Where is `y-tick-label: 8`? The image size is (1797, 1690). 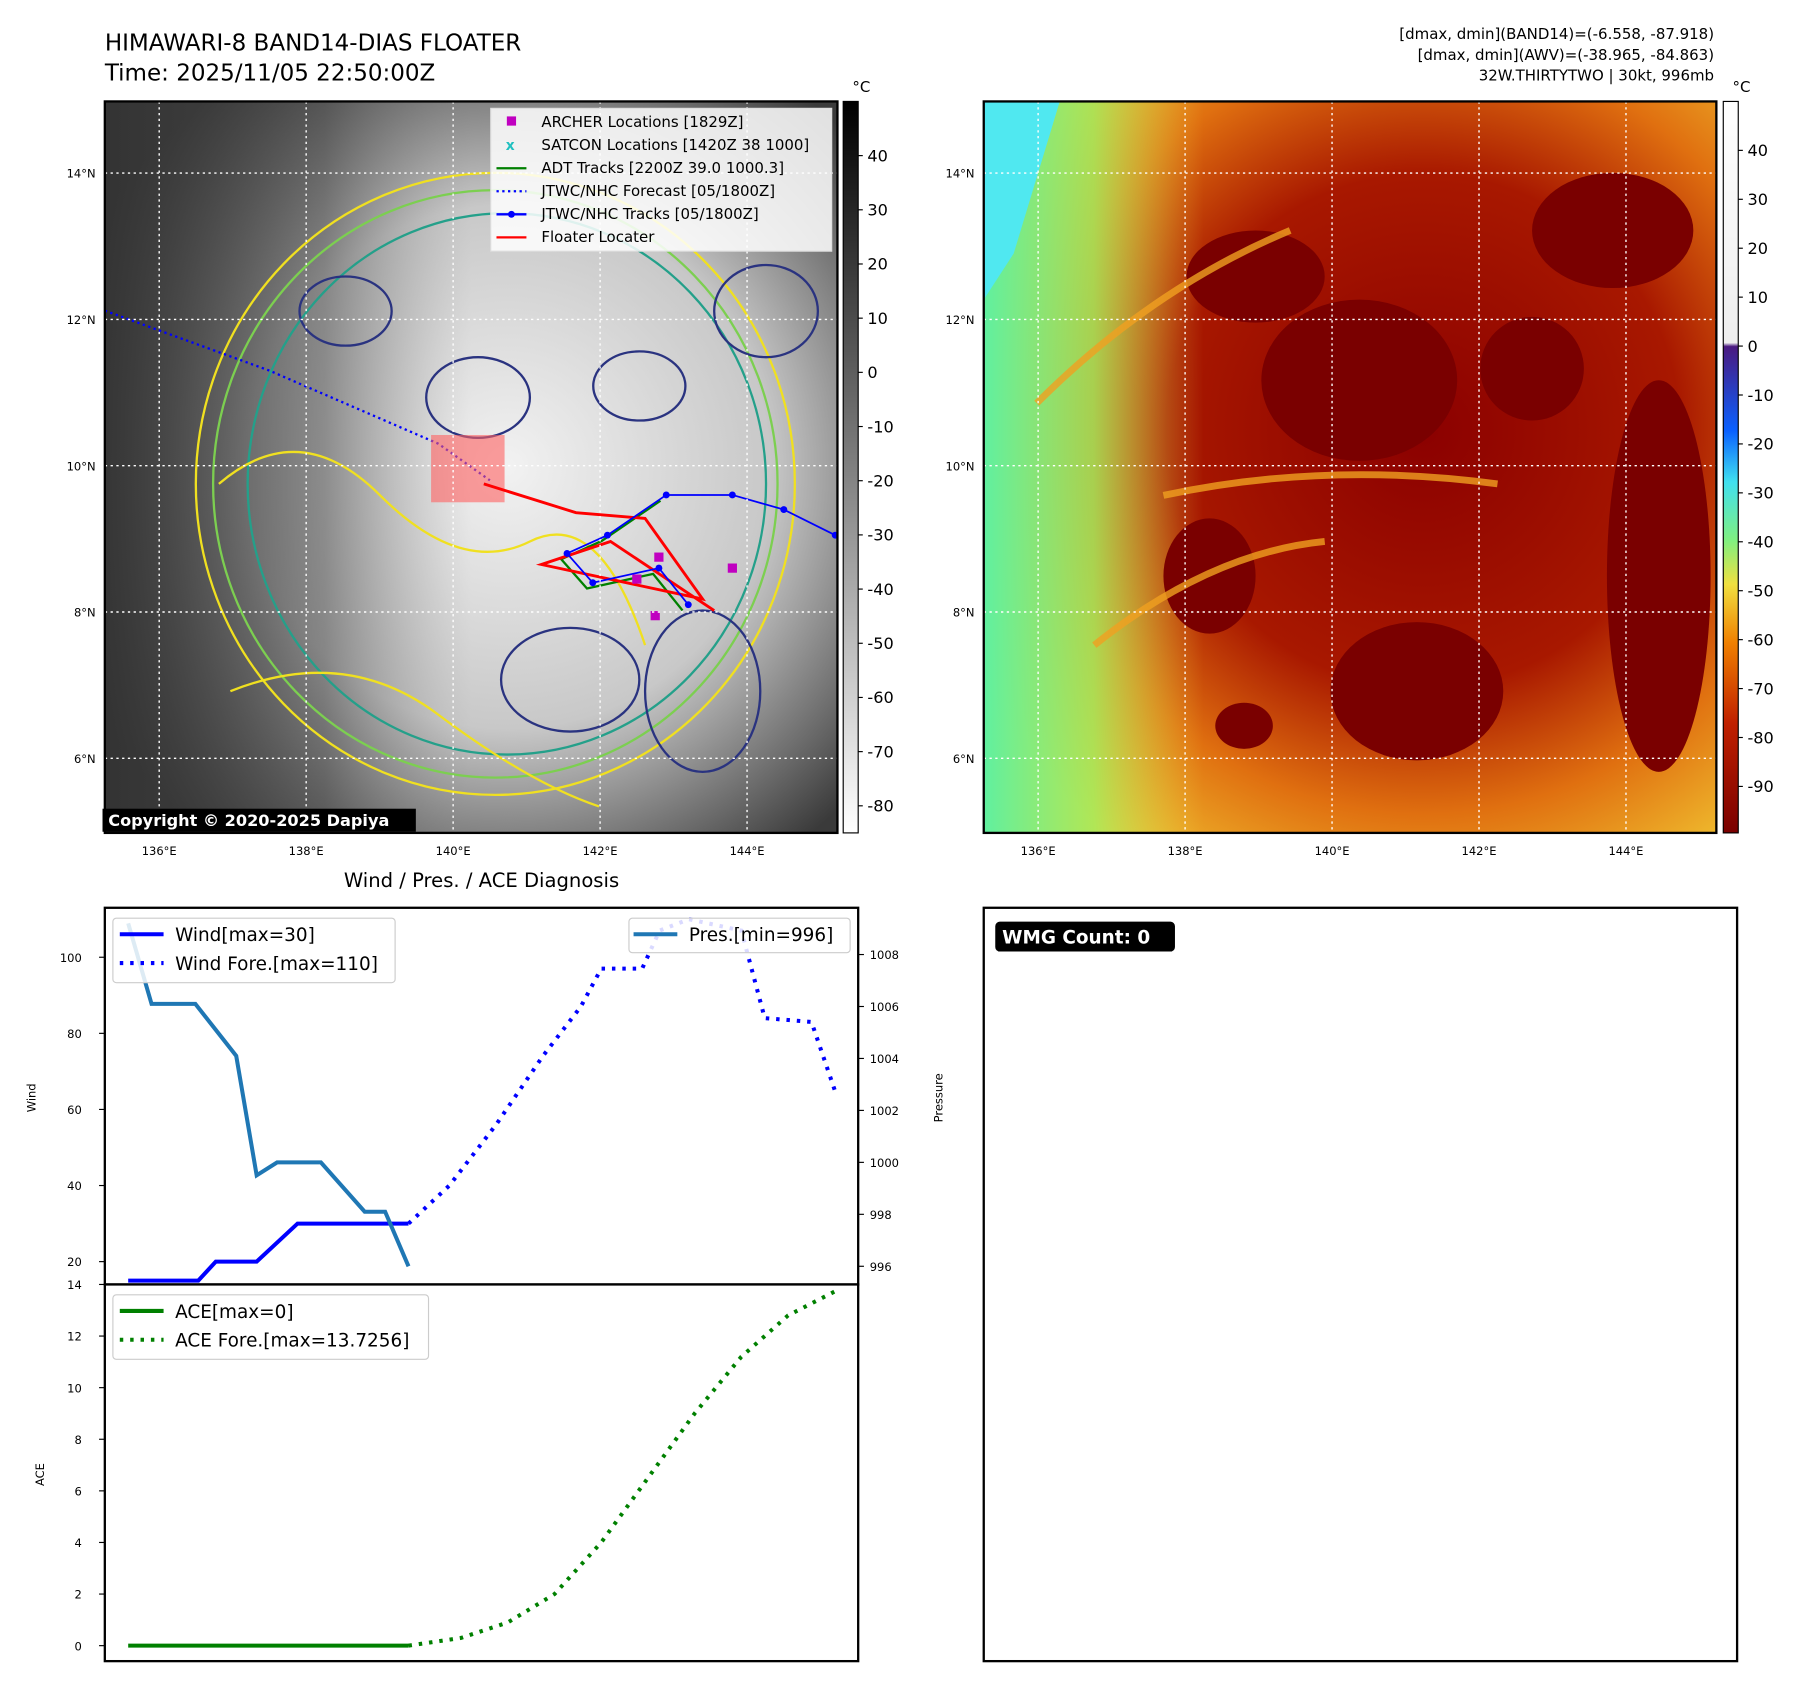 y-tick-label: 8 is located at coordinates (77, 1440).